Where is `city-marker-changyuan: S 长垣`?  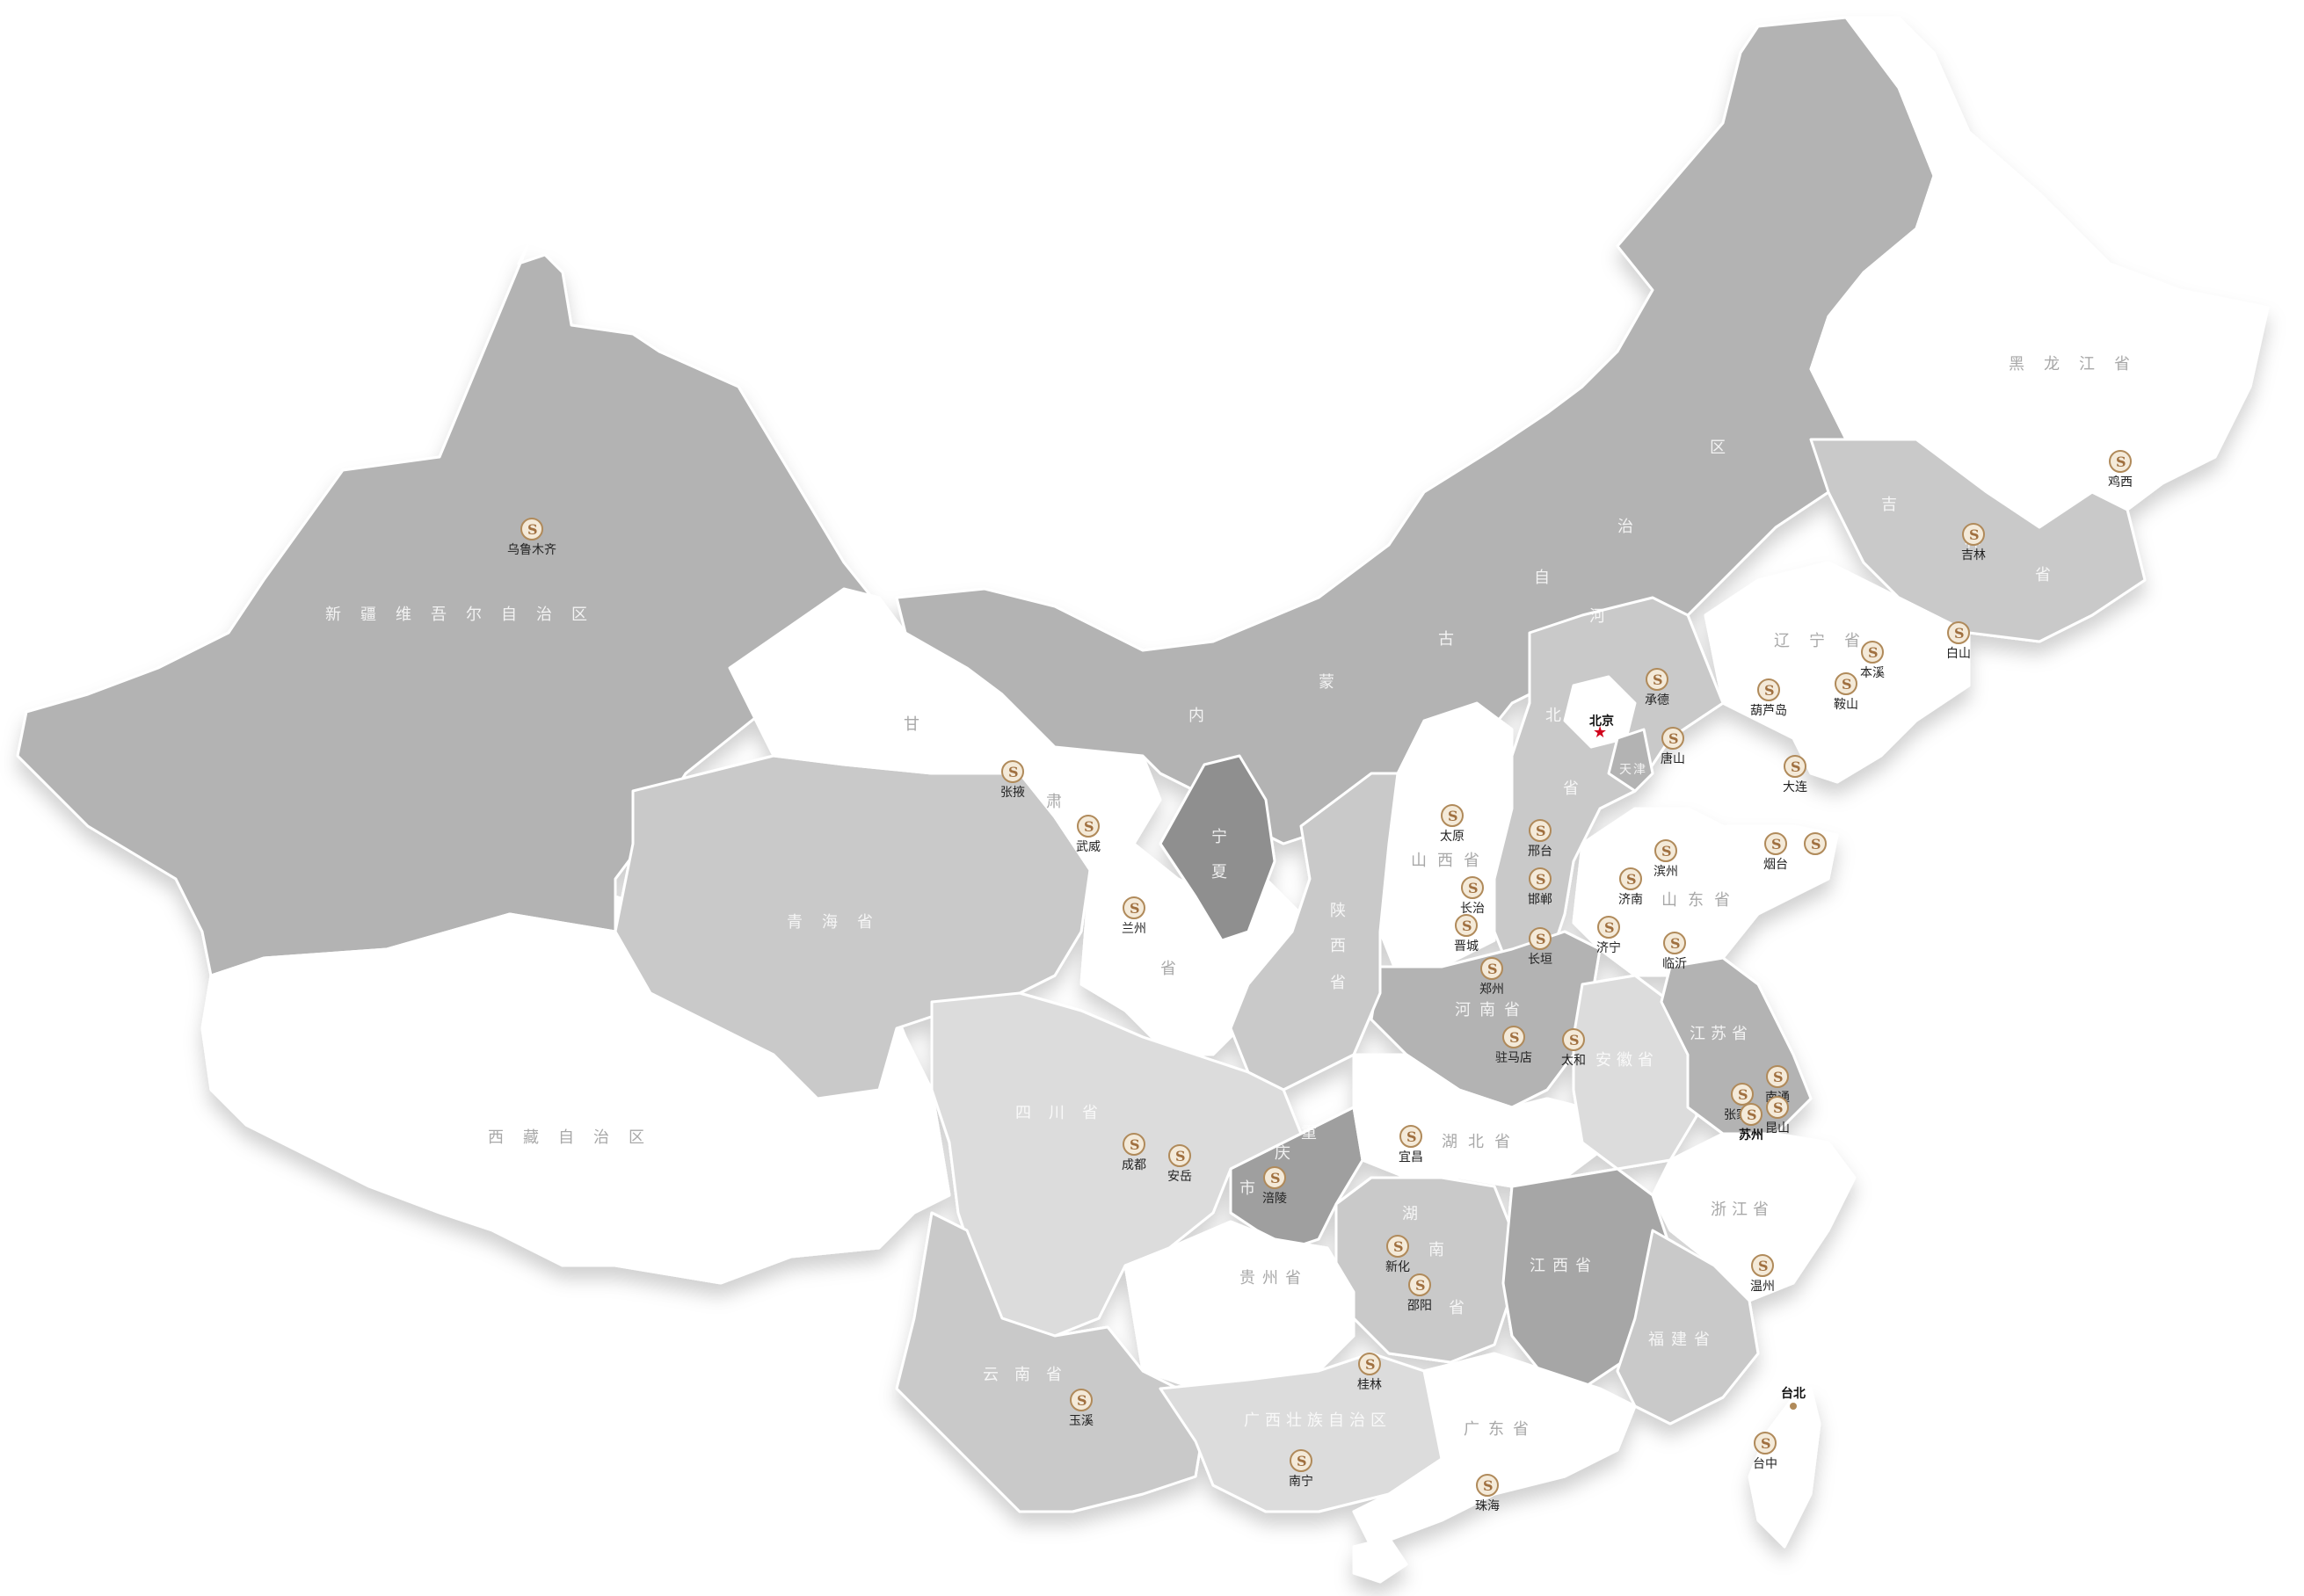 city-marker-changyuan: S 长垣 is located at coordinates (1540, 947).